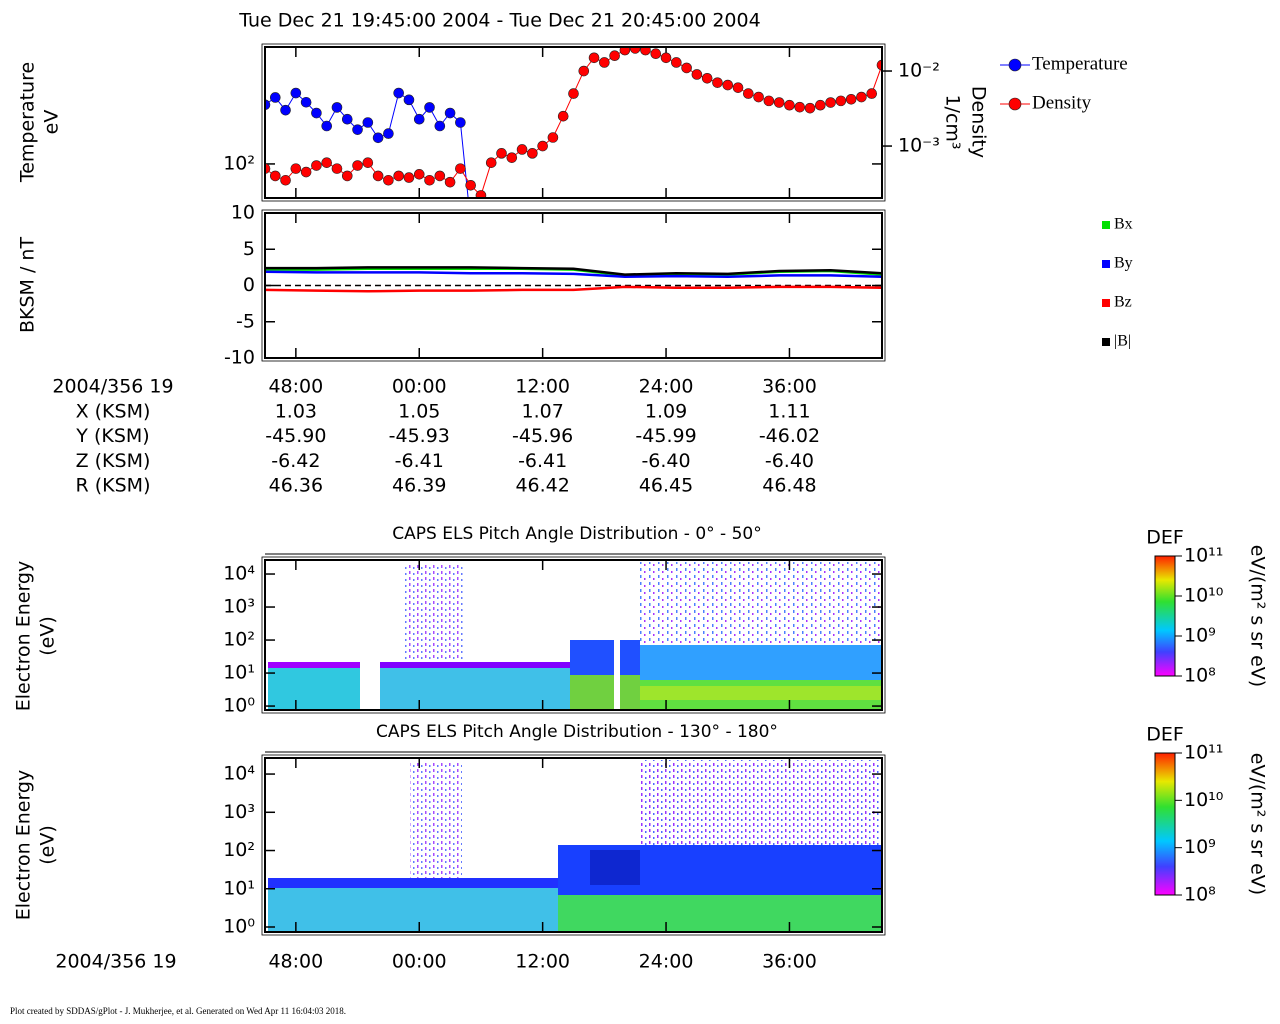 This screenshot has height=1024, width=1280. Describe the element at coordinates (296, 486) in the screenshot. I see `ephemeris-value: 46.36` at that location.